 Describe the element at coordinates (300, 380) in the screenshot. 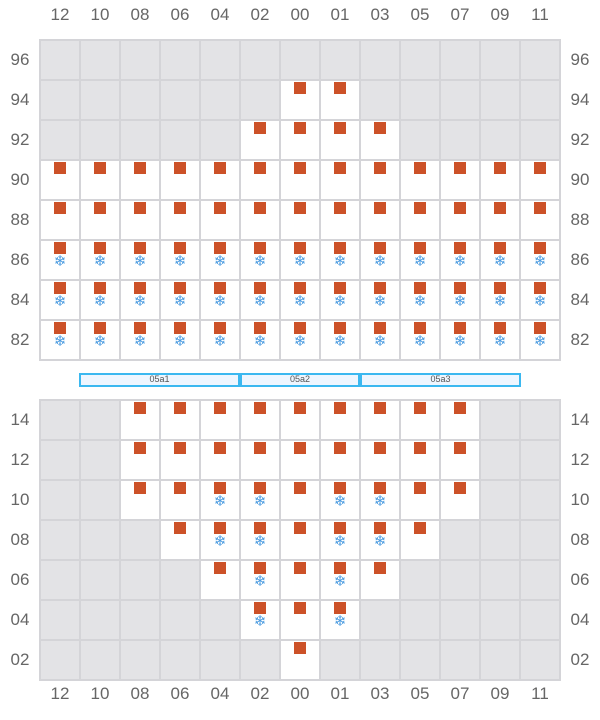

I see `segment-05a2: 05a2` at that location.